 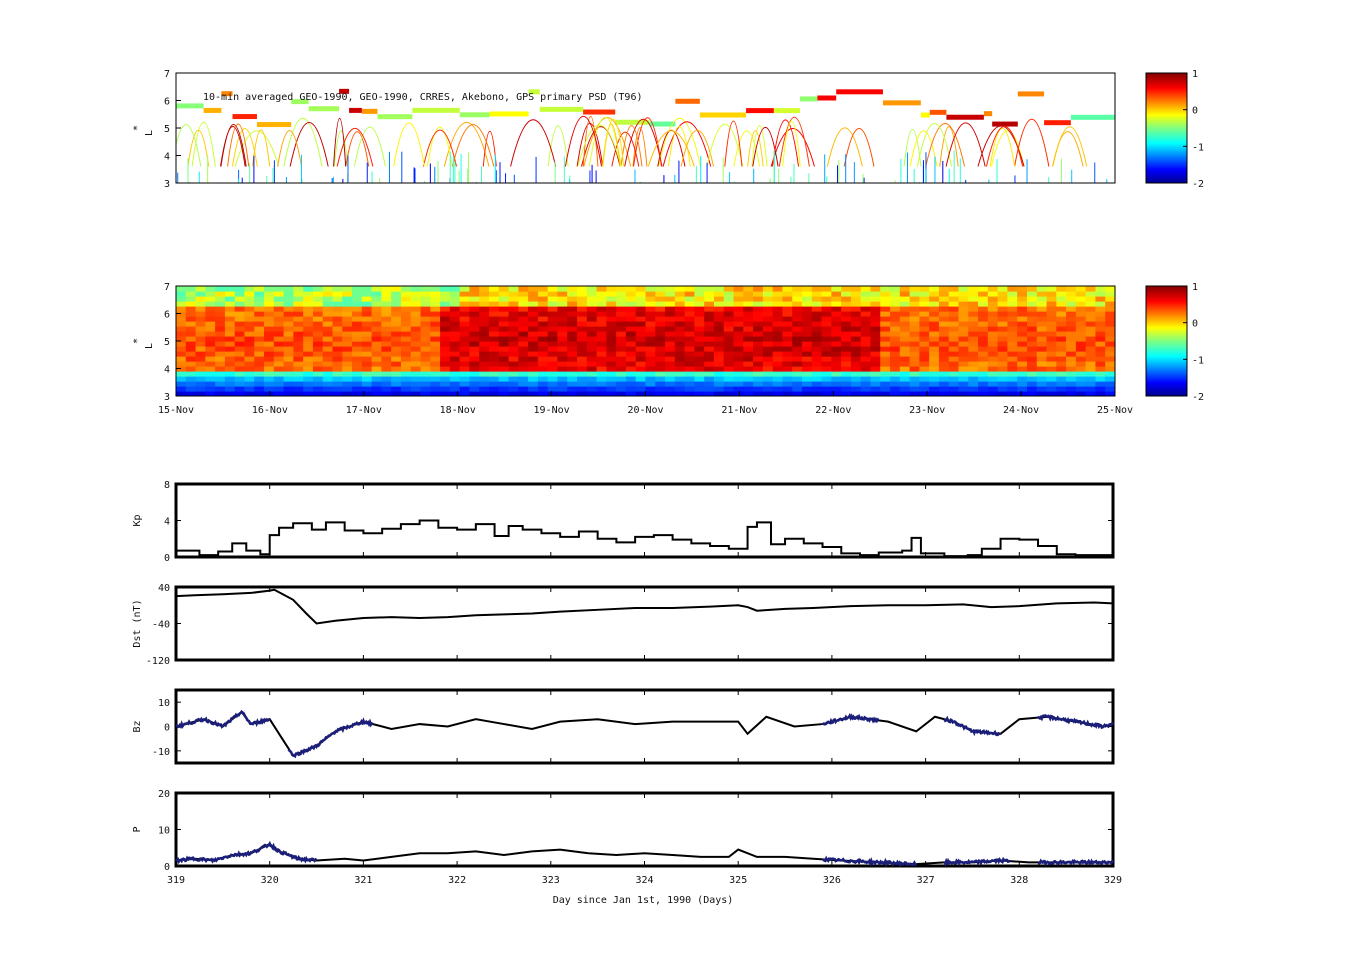 I want to click on ytick-label: 6, so click(x=167, y=102).